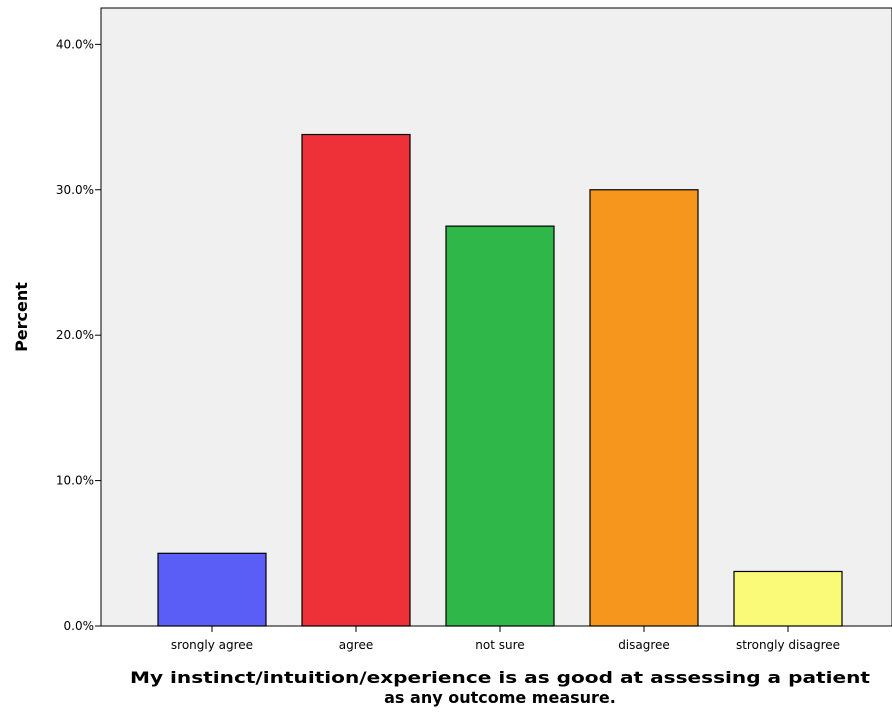  What do you see at coordinates (356, 380) in the screenshot?
I see `bar-agree` at bounding box center [356, 380].